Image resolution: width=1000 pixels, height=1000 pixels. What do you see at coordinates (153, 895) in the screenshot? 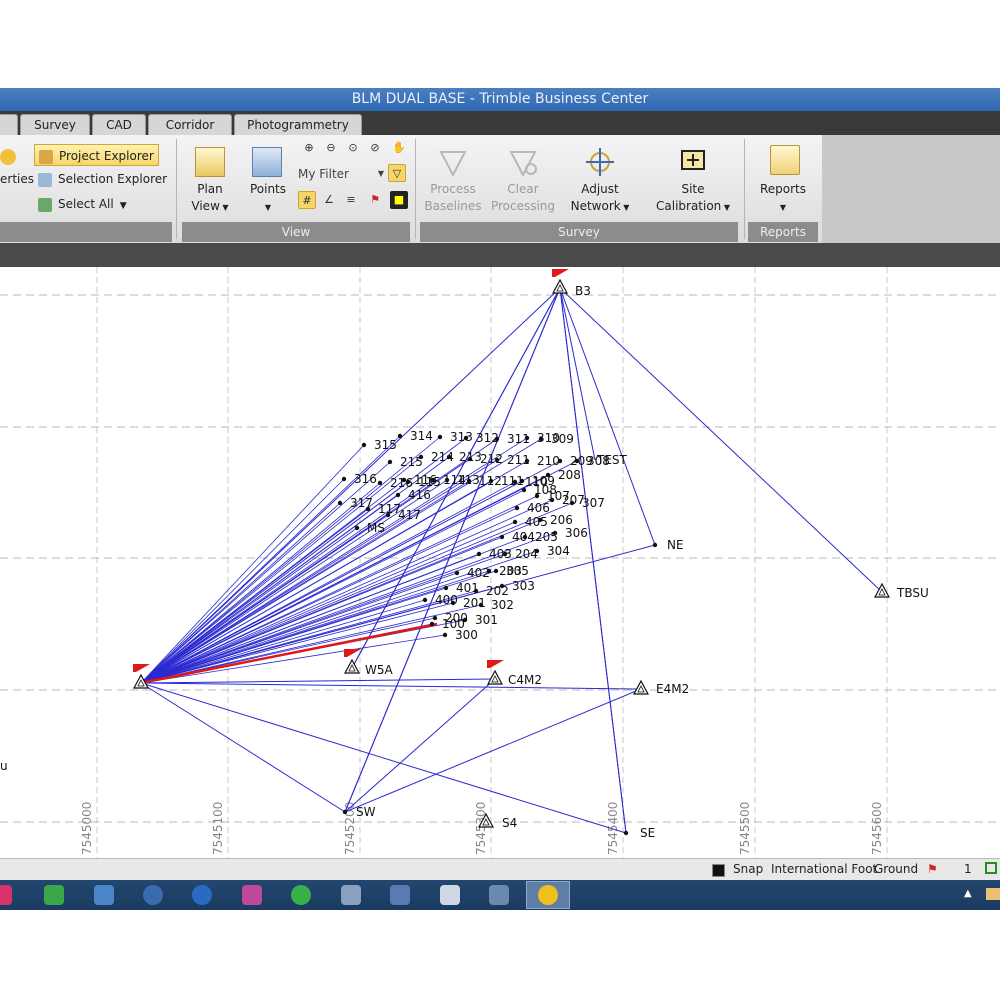
I see `media-player-icon` at bounding box center [153, 895].